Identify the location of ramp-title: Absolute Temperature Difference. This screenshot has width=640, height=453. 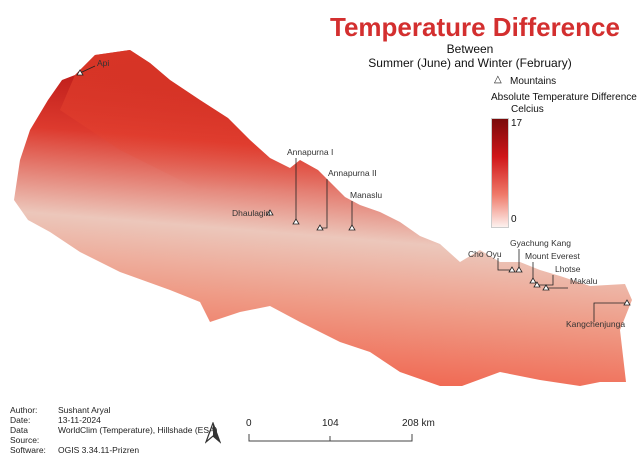
(564, 97).